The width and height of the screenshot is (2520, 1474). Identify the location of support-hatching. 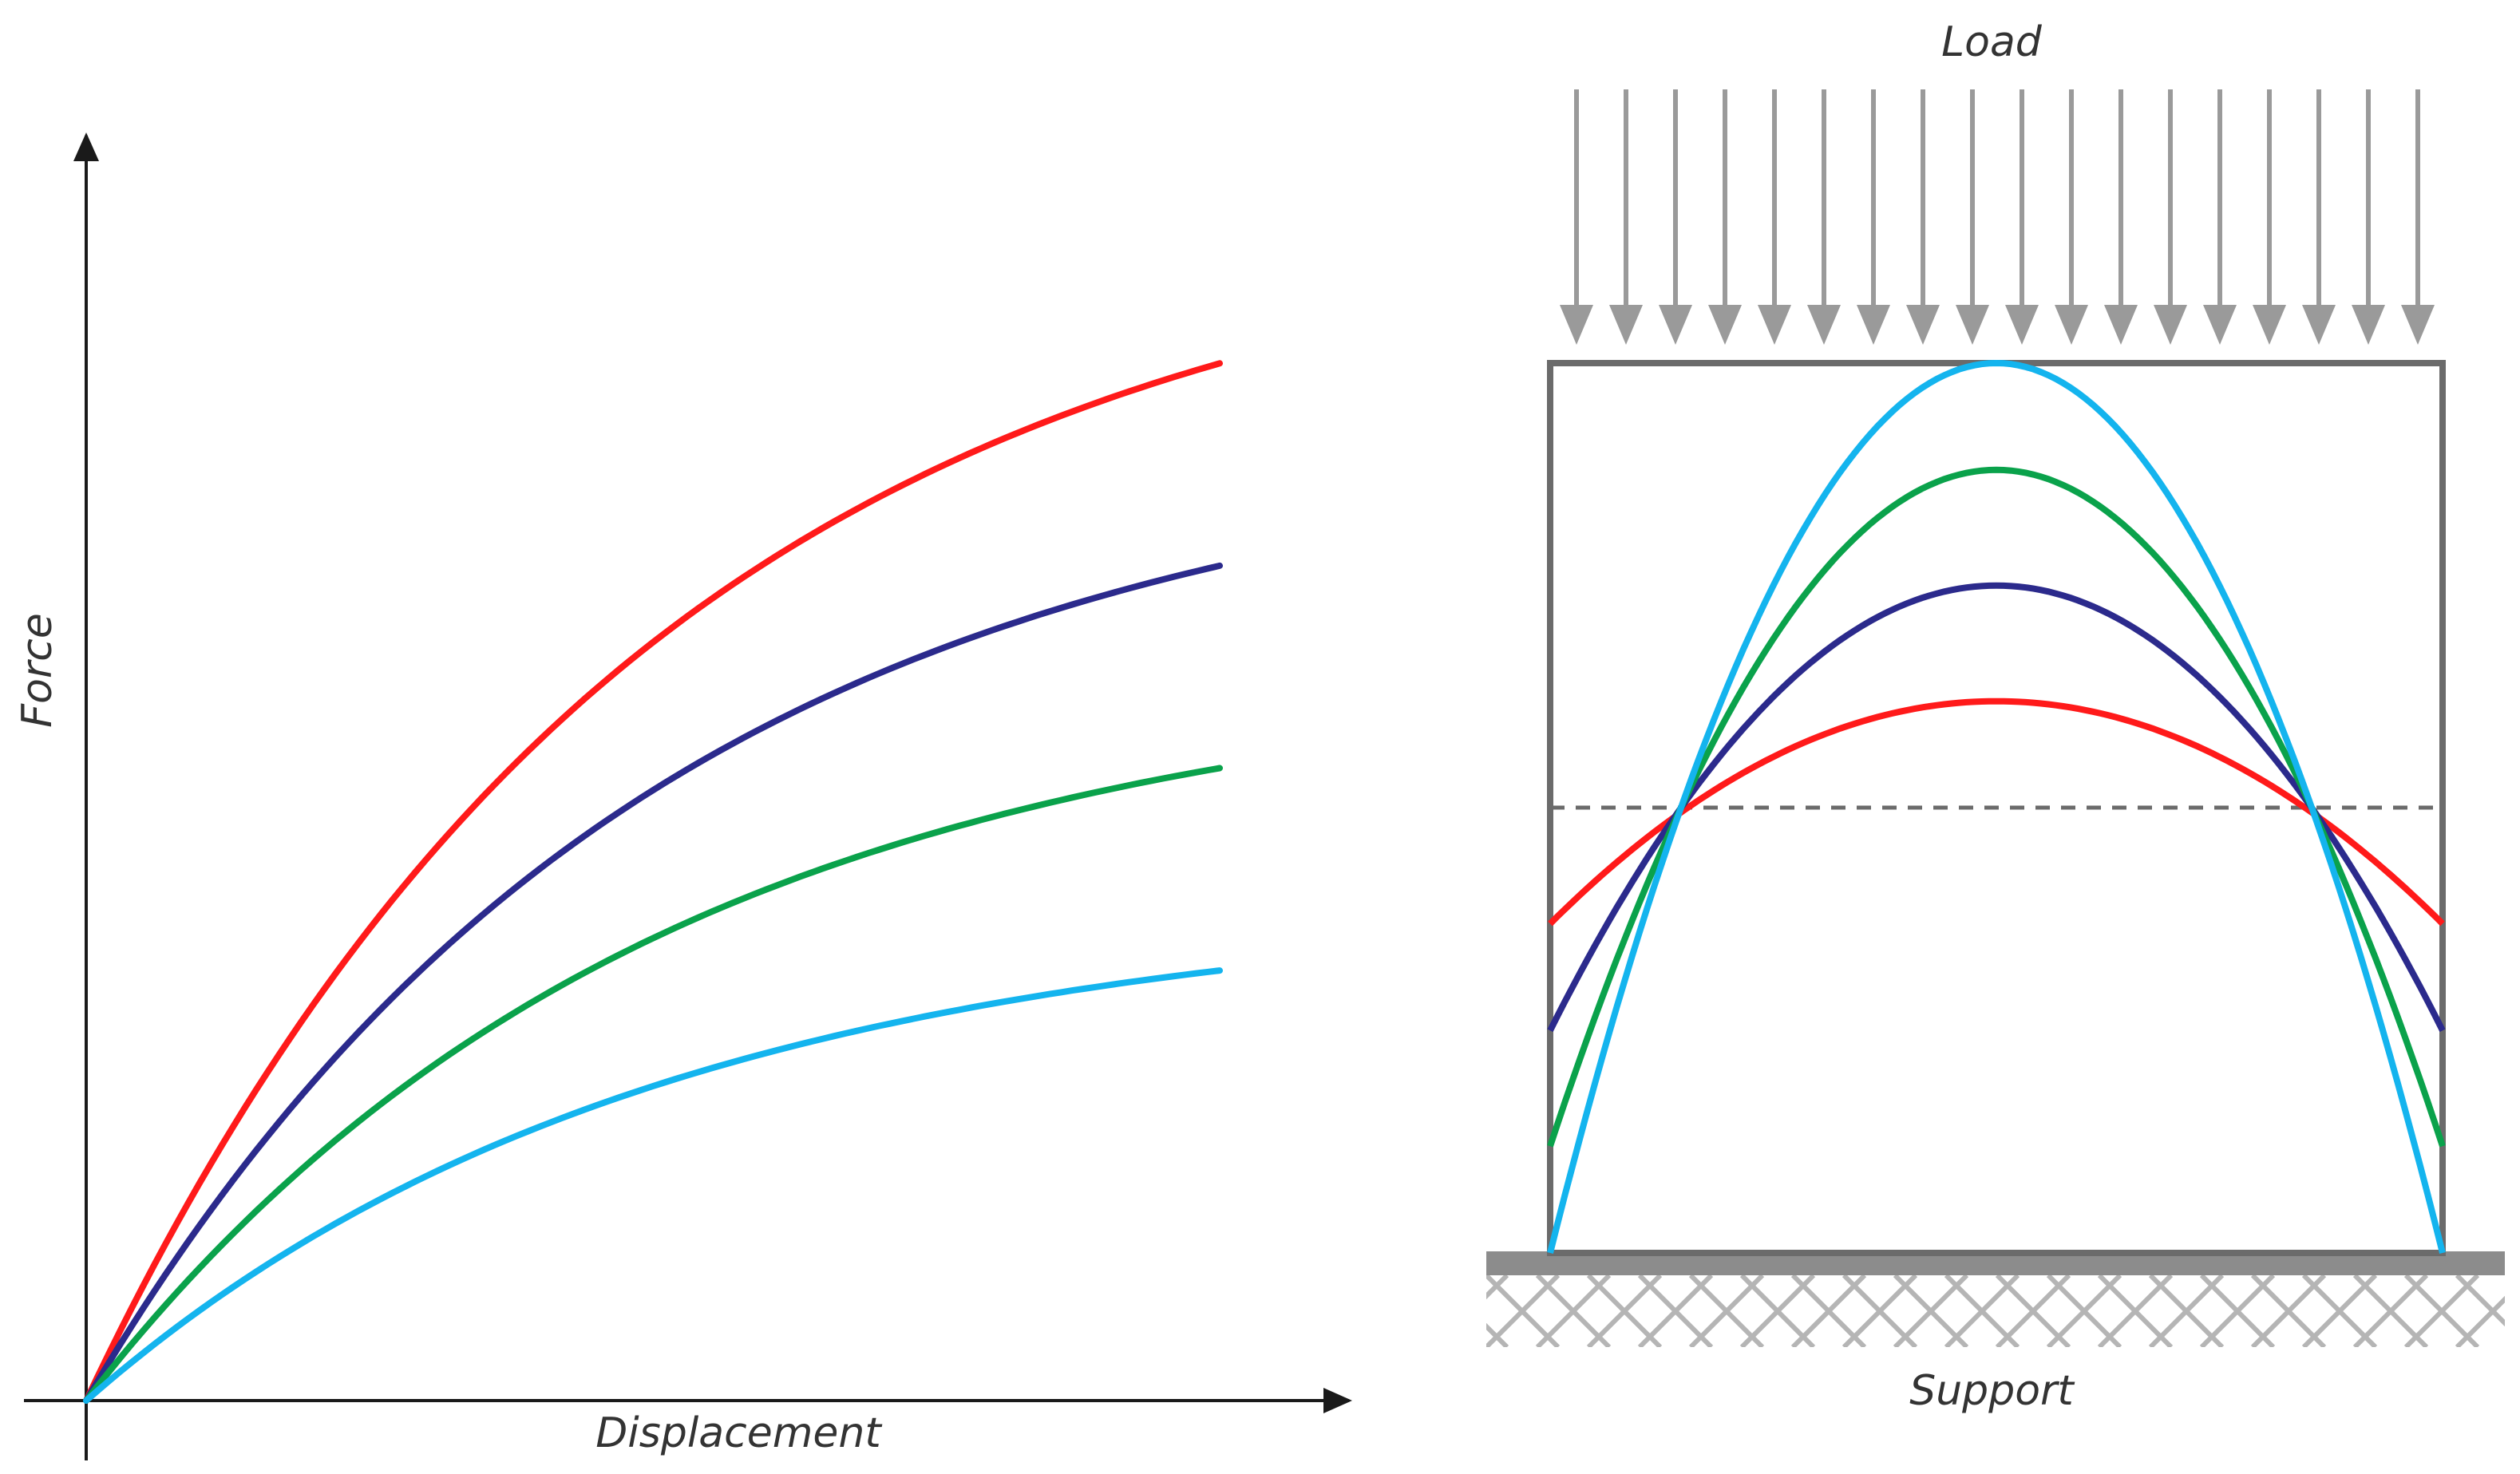
(1952, 1311).